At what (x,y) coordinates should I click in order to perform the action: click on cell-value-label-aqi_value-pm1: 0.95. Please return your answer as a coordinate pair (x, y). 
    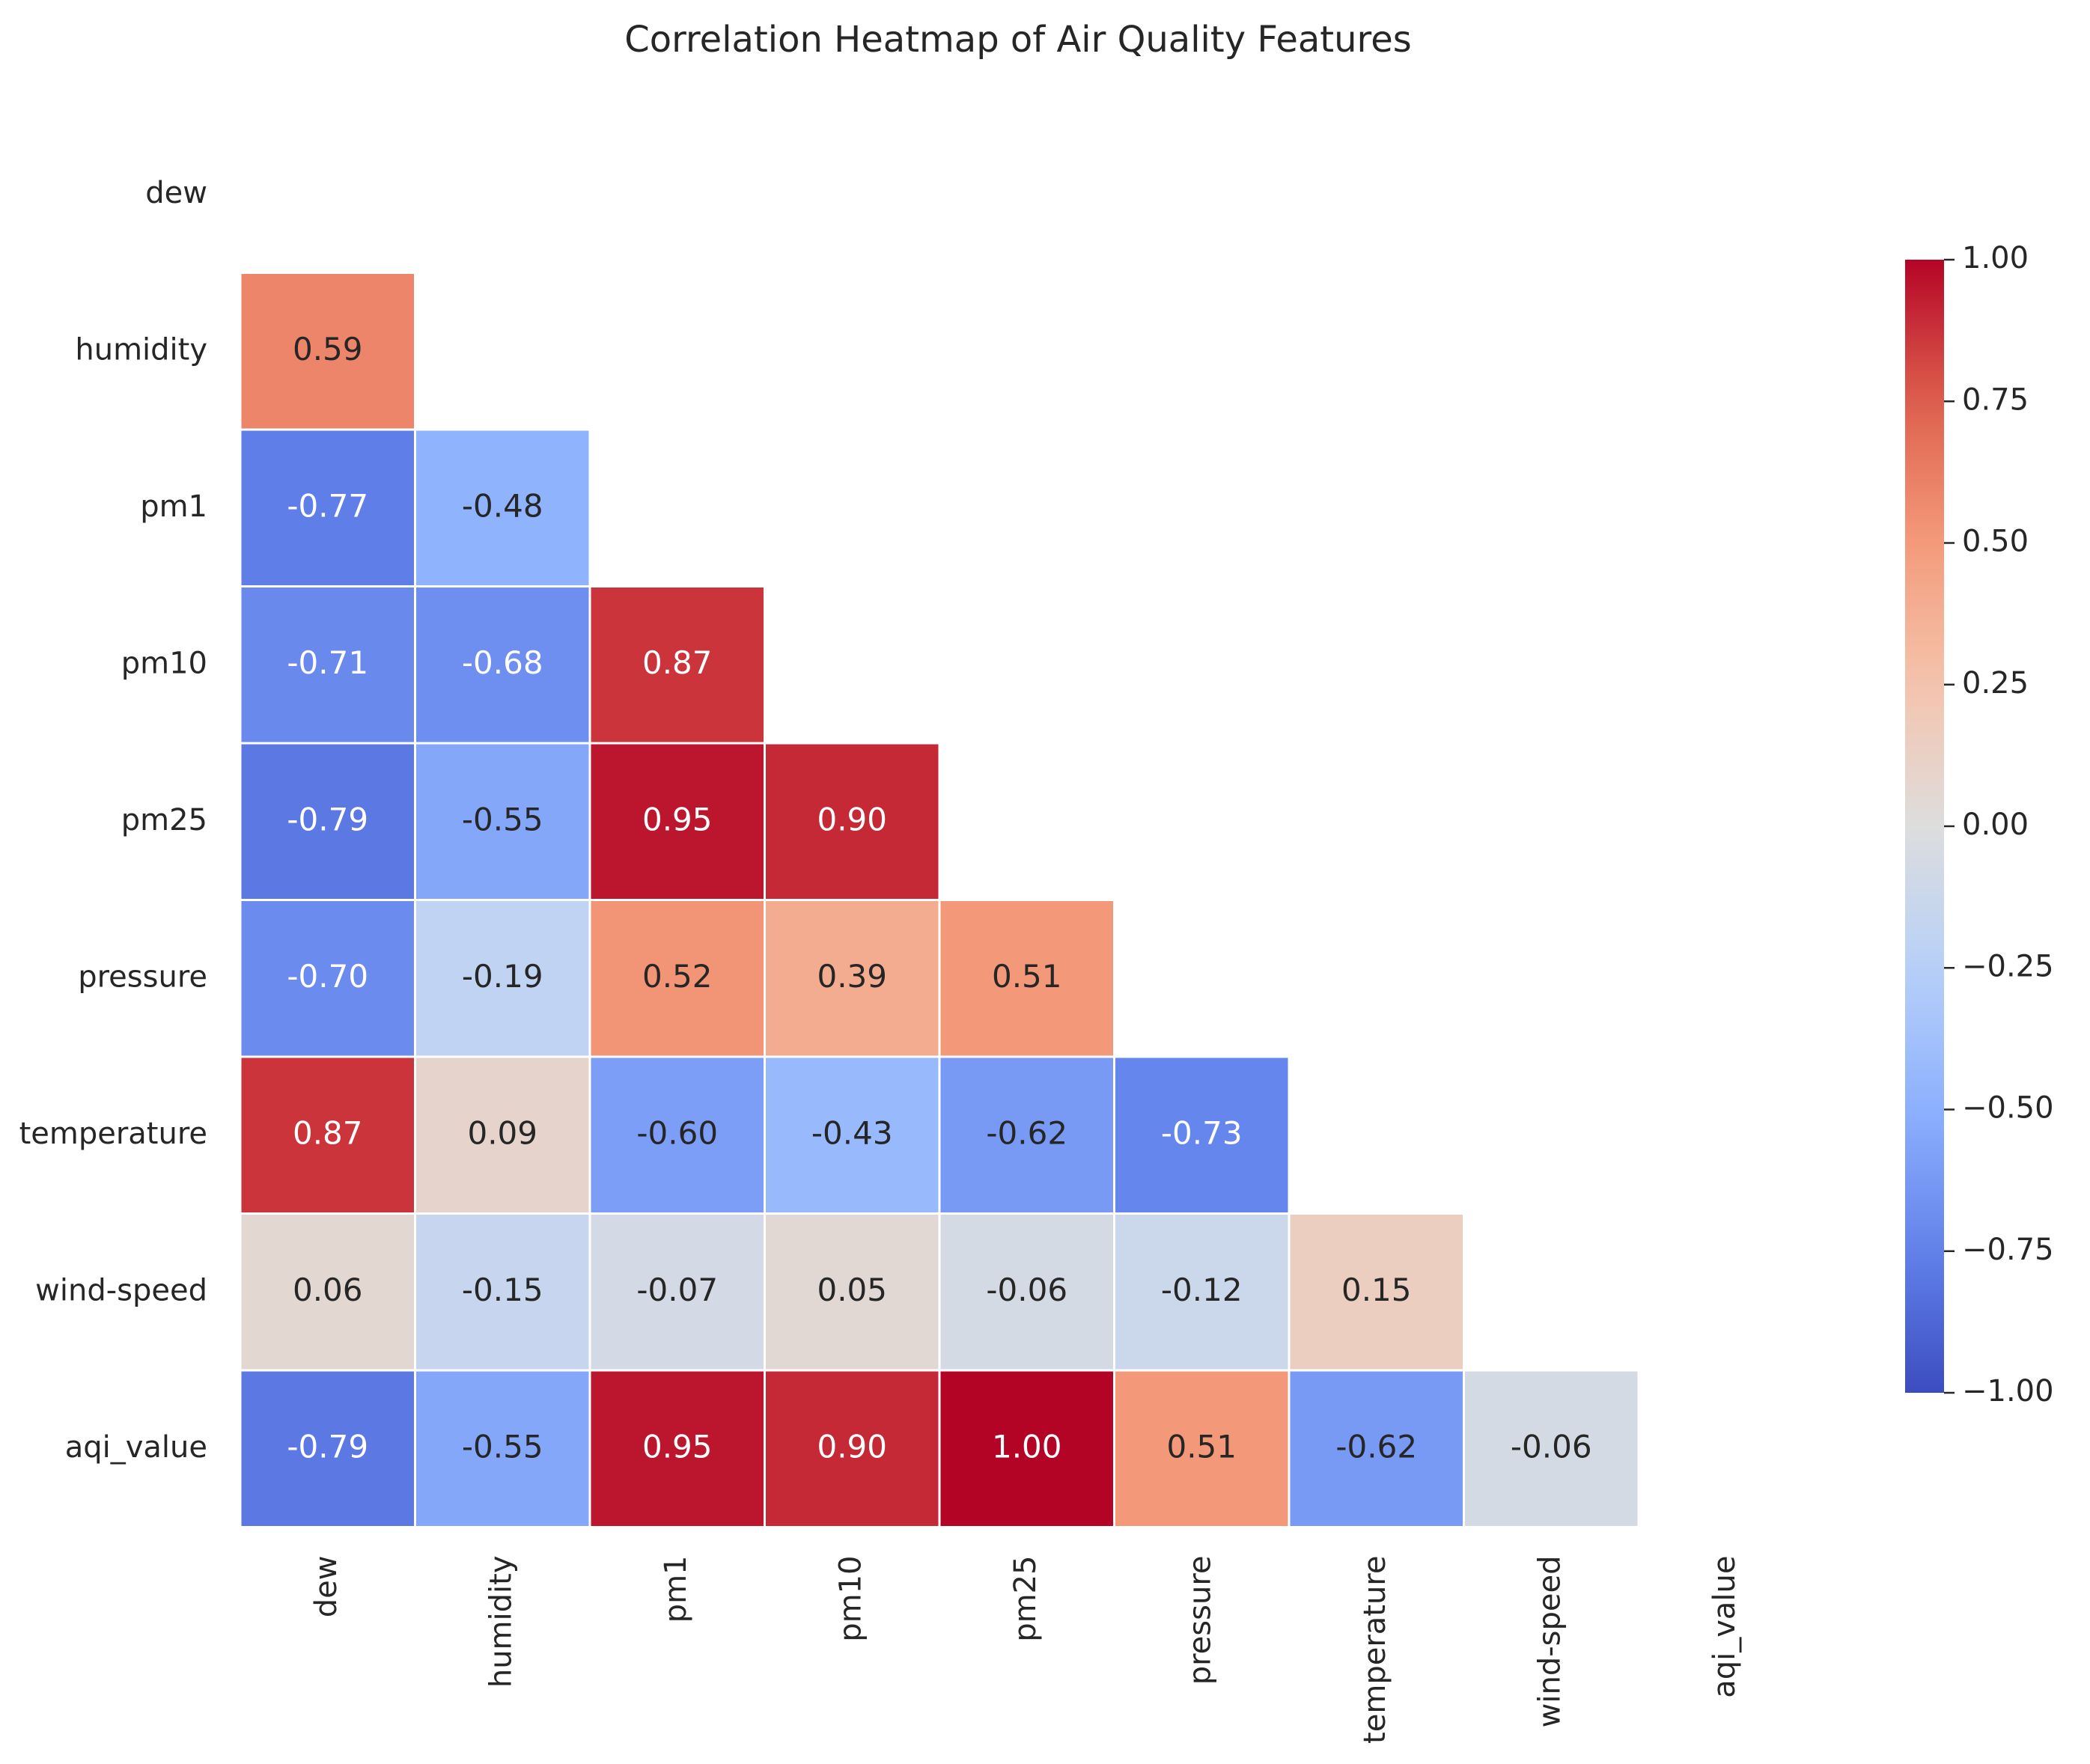
    Looking at the image, I should click on (677, 1446).